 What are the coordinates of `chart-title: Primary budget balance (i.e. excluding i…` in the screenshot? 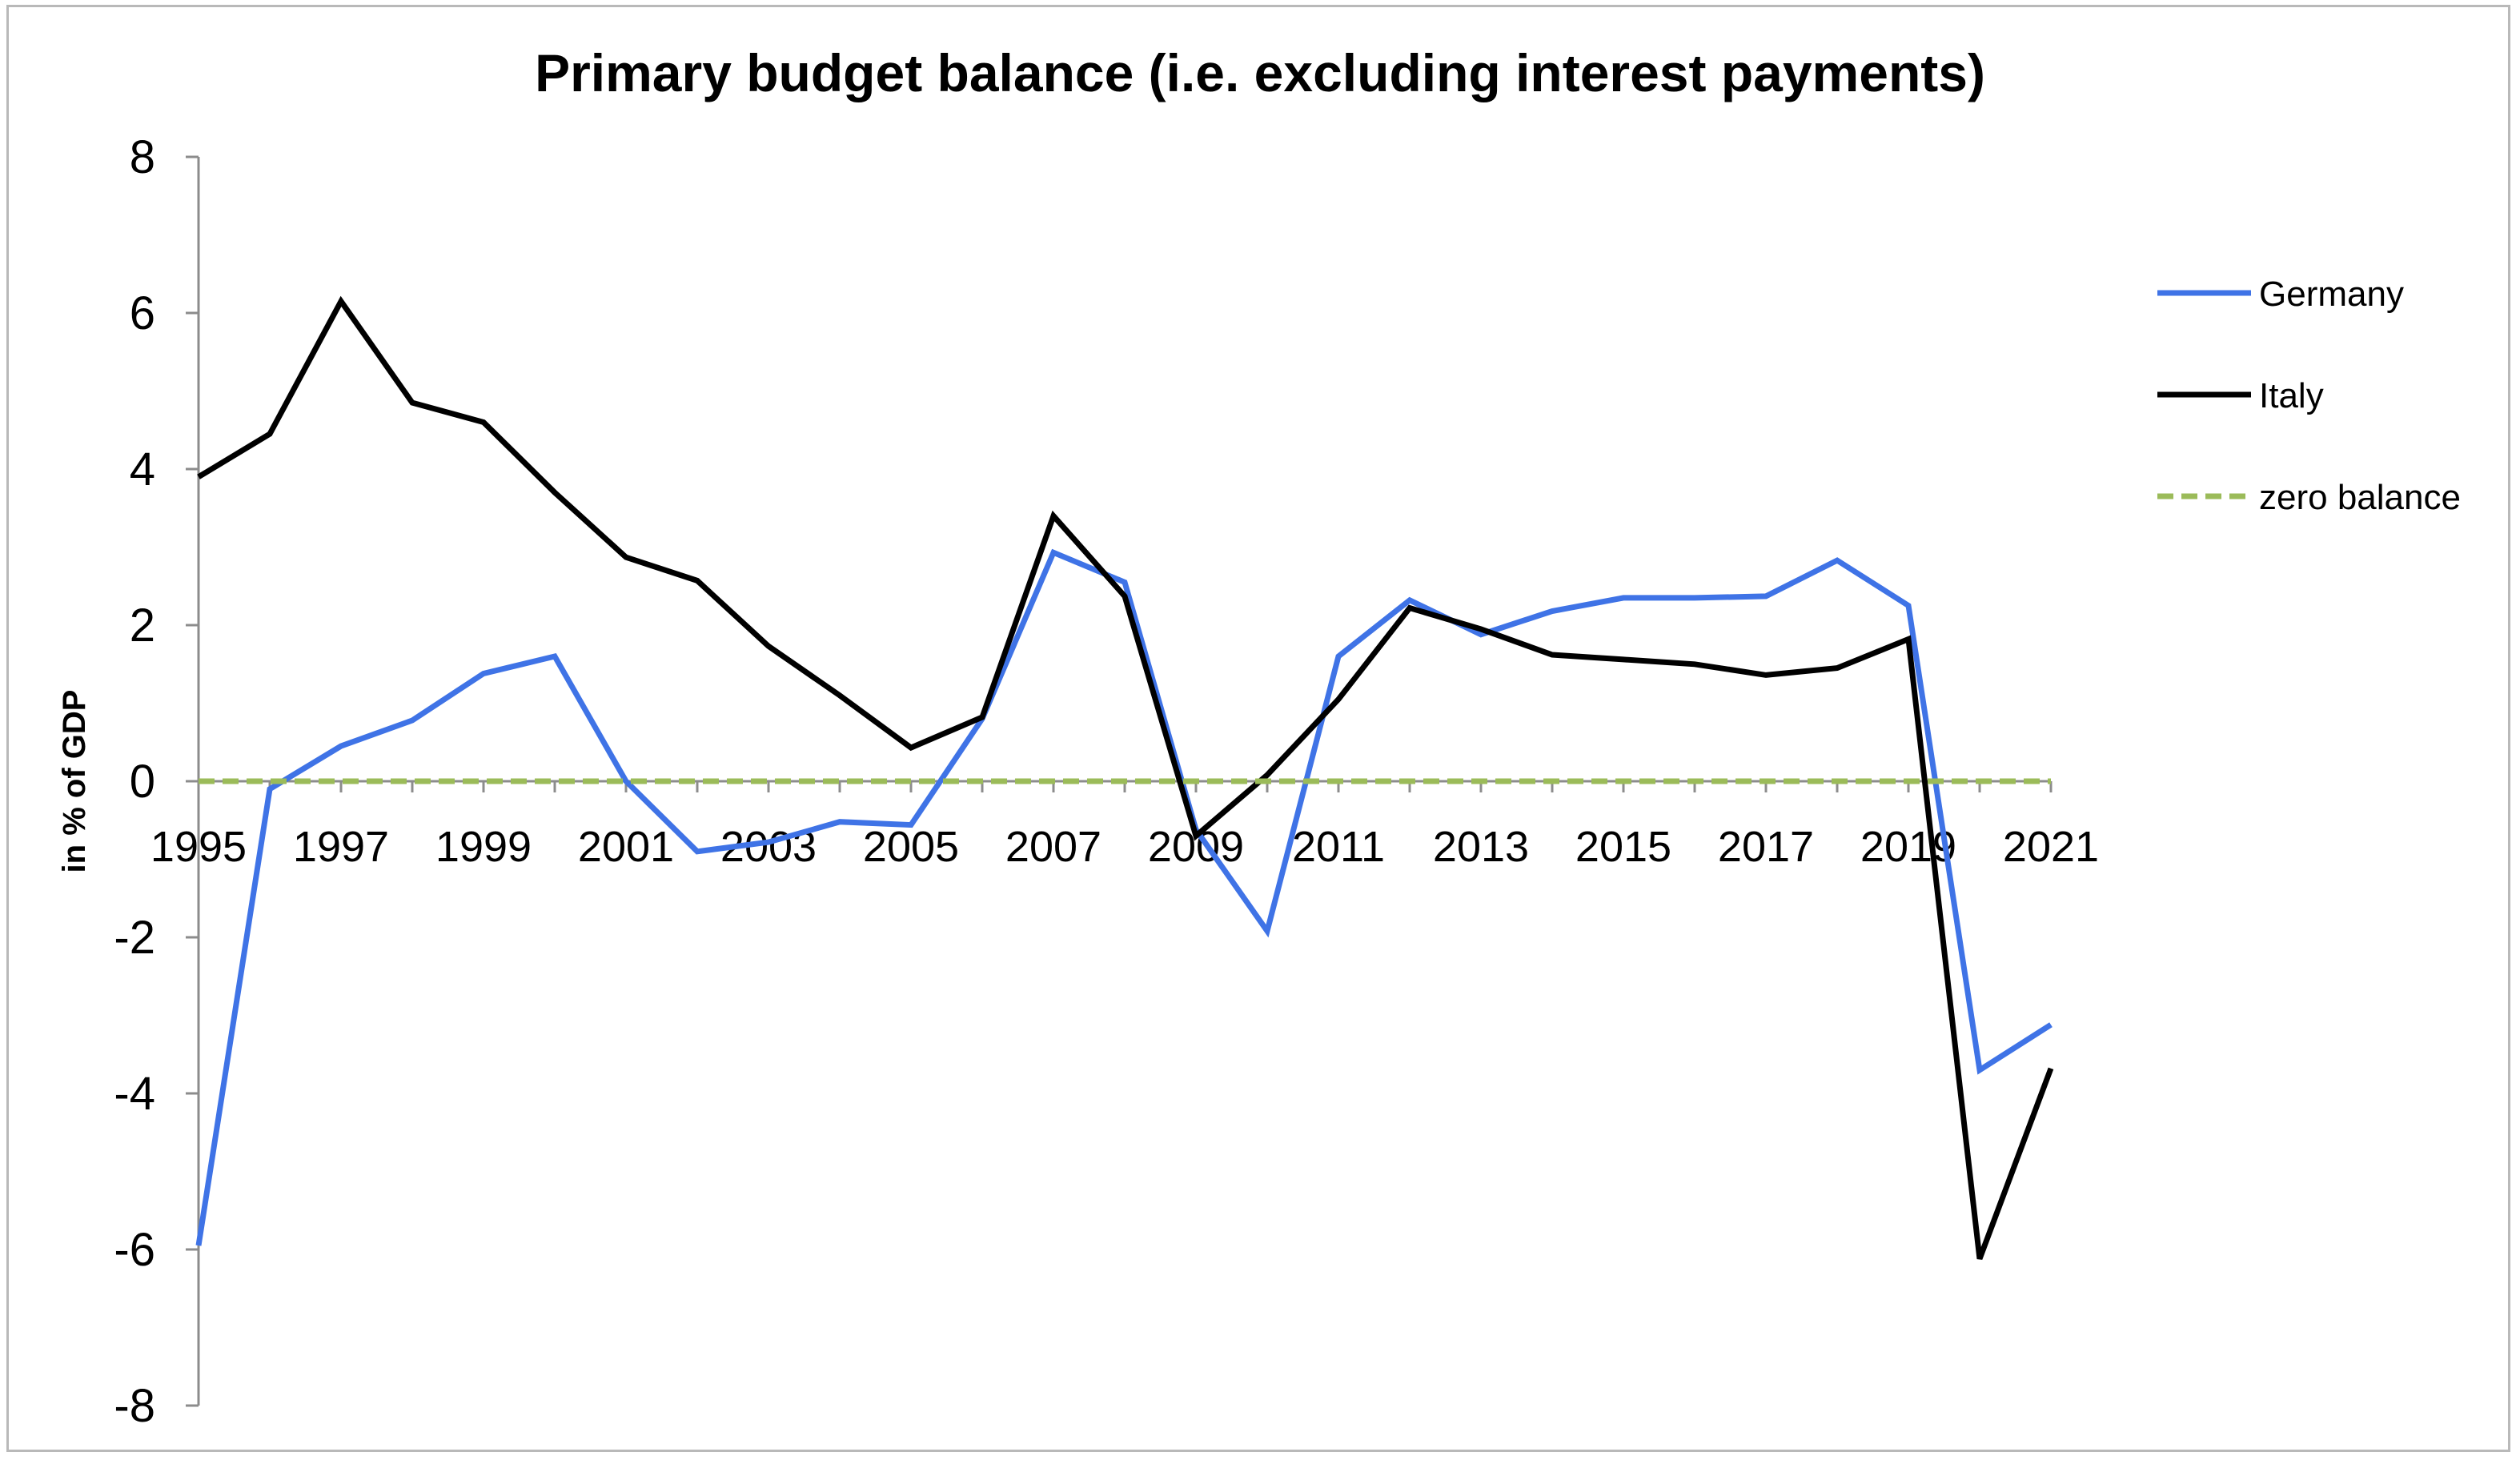 It's located at (1260, 72).